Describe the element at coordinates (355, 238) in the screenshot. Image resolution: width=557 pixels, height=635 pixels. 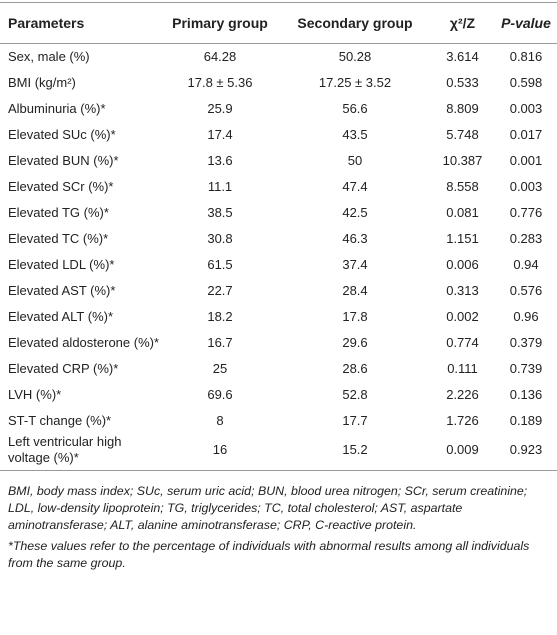
I see `value-cell: 46.3` at that location.